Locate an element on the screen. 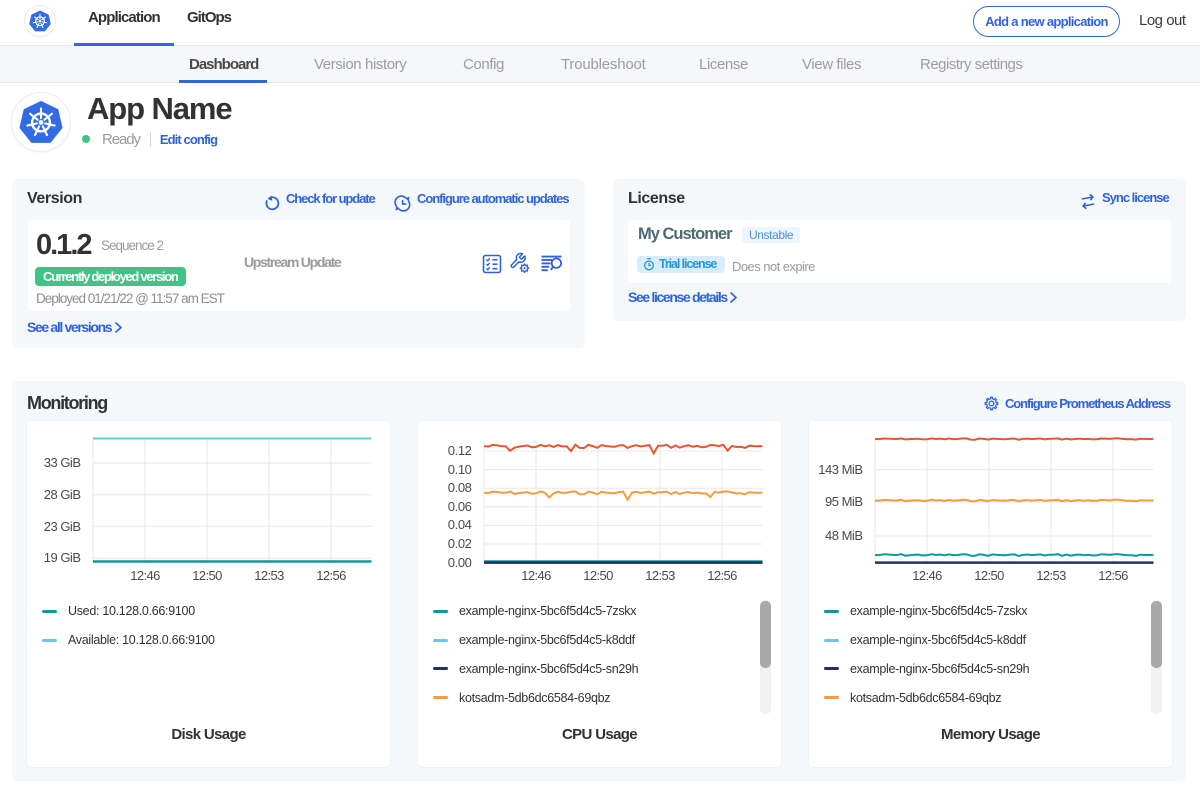 Image resolution: width=1200 pixels, height=796 pixels. svg-text: 19 GiB is located at coordinates (62, 557).